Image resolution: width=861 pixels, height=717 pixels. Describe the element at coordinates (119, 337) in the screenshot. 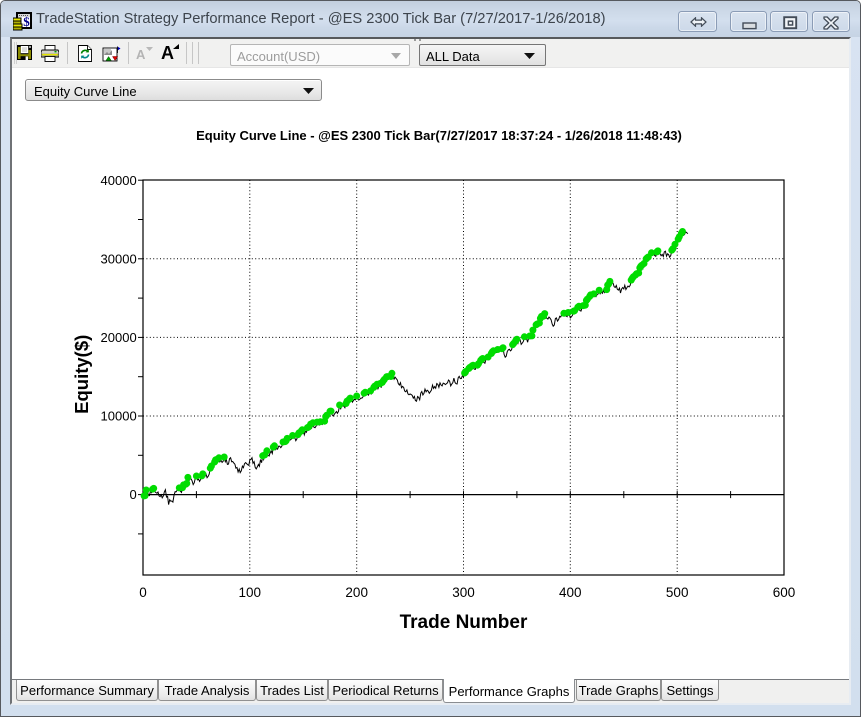

I see `svg-text: 20000` at that location.